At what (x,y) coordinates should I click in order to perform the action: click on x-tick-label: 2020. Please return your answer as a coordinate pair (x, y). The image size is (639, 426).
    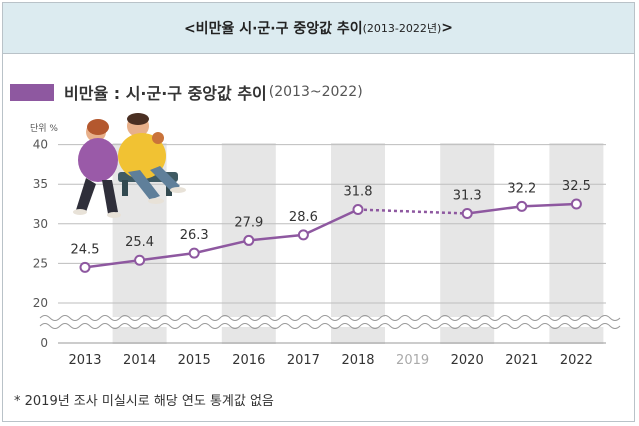
    Looking at the image, I should click on (467, 360).